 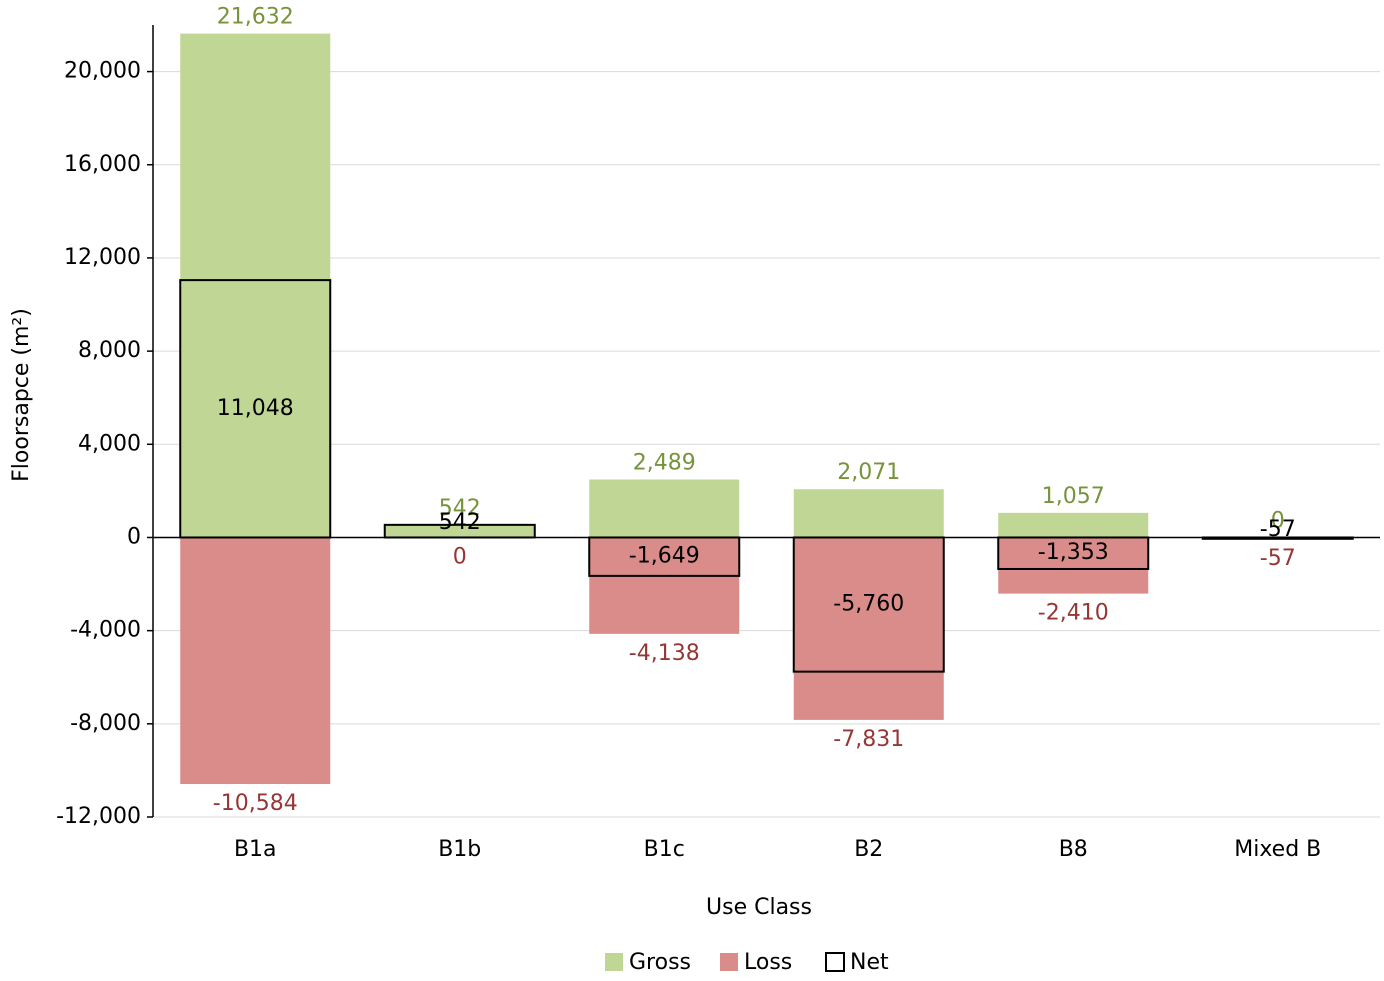 What do you see at coordinates (105, 723) in the screenshot?
I see `y-tick-label: -8,000` at bounding box center [105, 723].